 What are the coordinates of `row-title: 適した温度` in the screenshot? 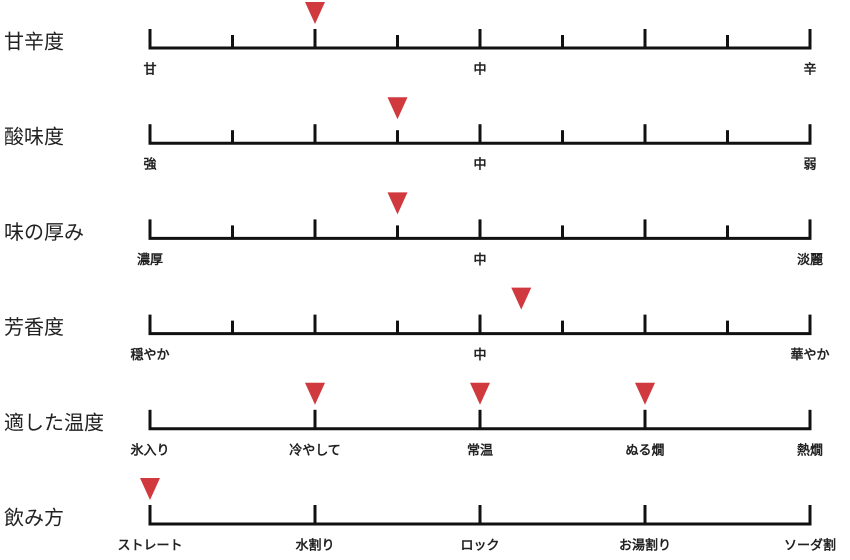 It's located at (54, 422).